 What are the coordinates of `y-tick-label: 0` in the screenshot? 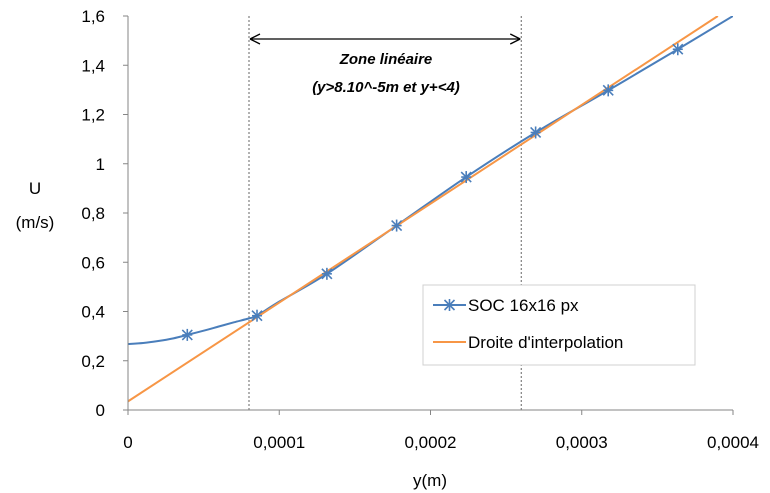 It's located at (100, 410).